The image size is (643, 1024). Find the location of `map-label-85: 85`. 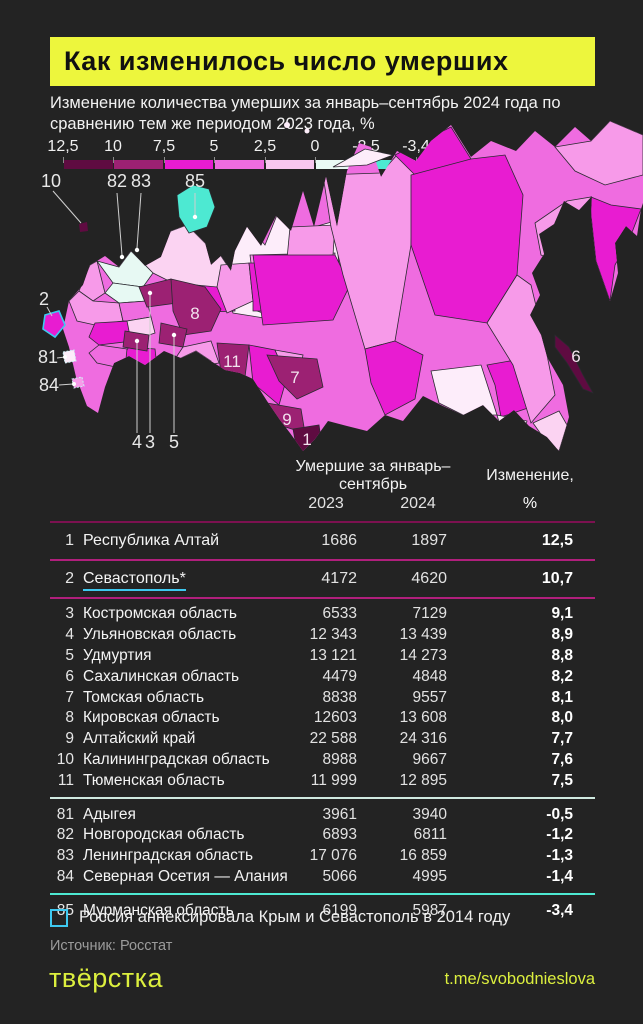

map-label-85: 85 is located at coordinates (195, 181).